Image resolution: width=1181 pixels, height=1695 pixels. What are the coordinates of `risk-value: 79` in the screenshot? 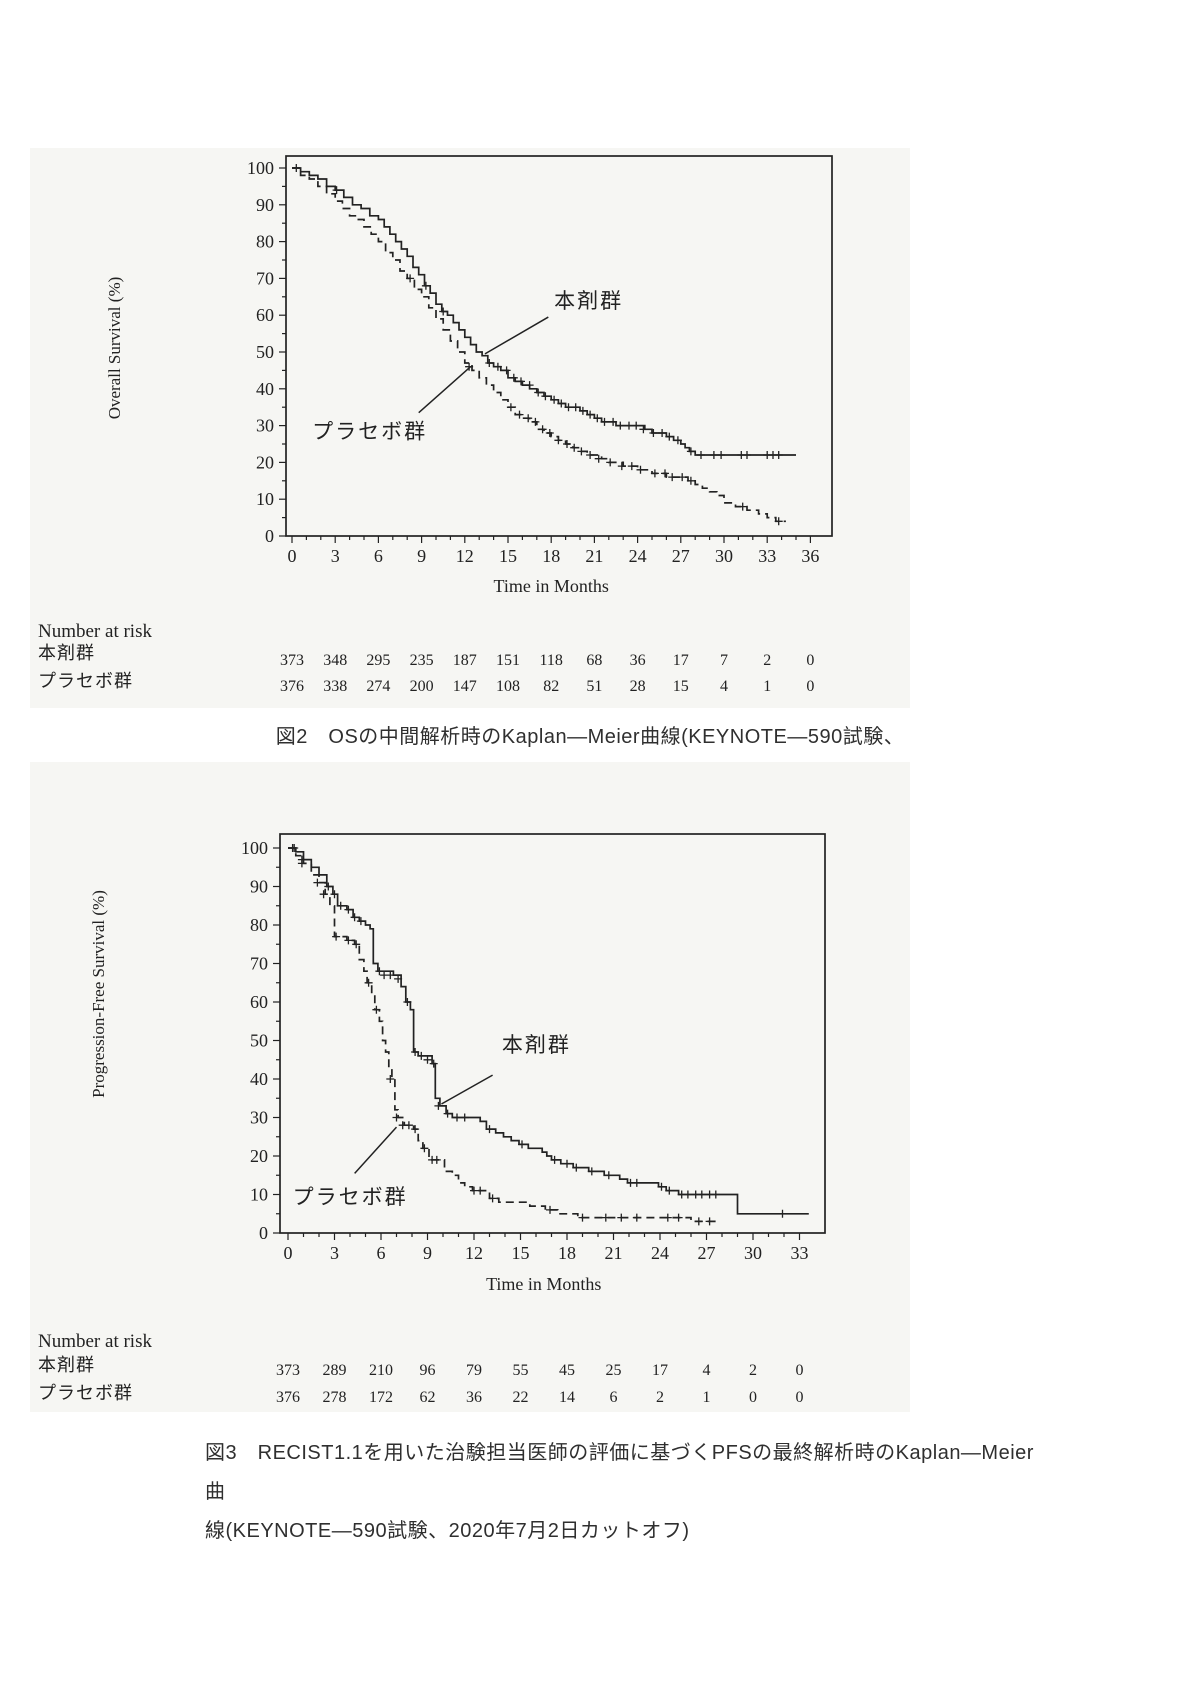 It's located at (474, 1370).